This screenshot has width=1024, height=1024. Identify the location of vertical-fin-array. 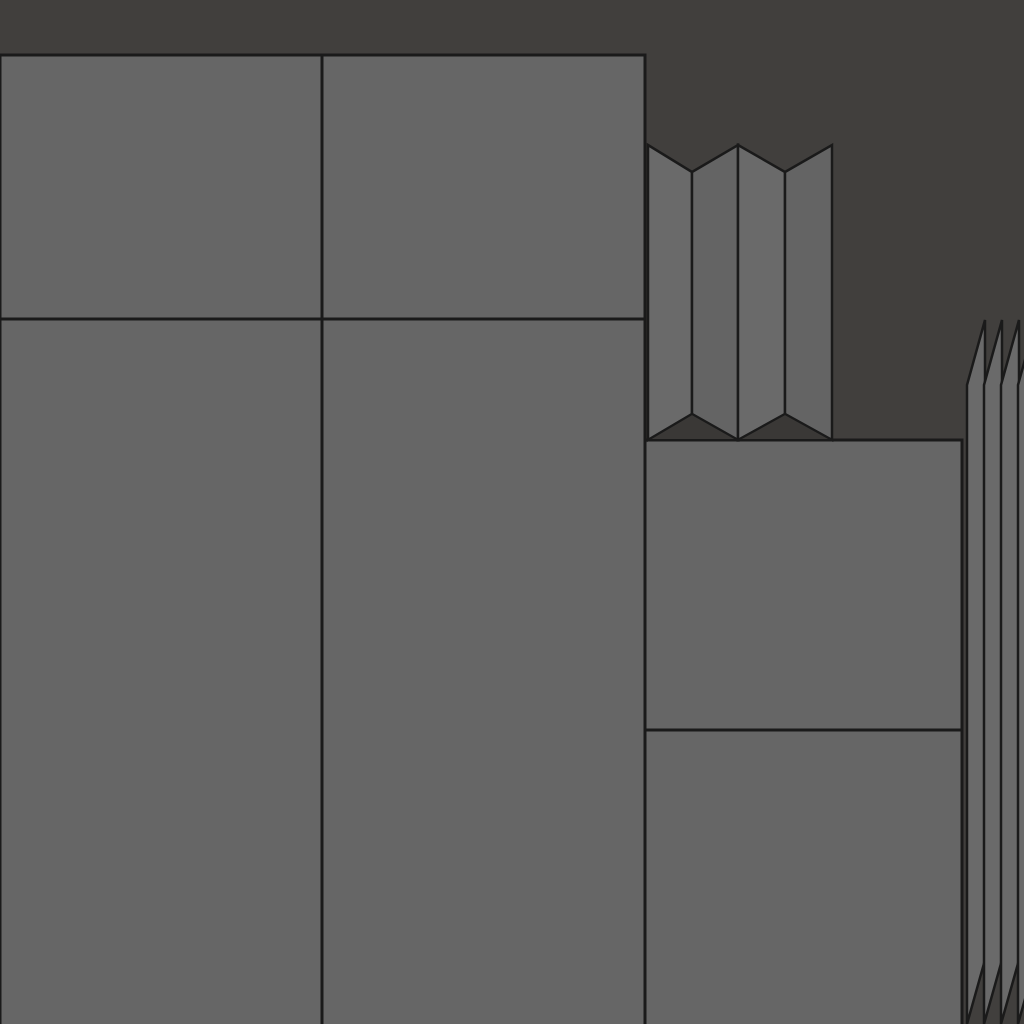
(994, 671).